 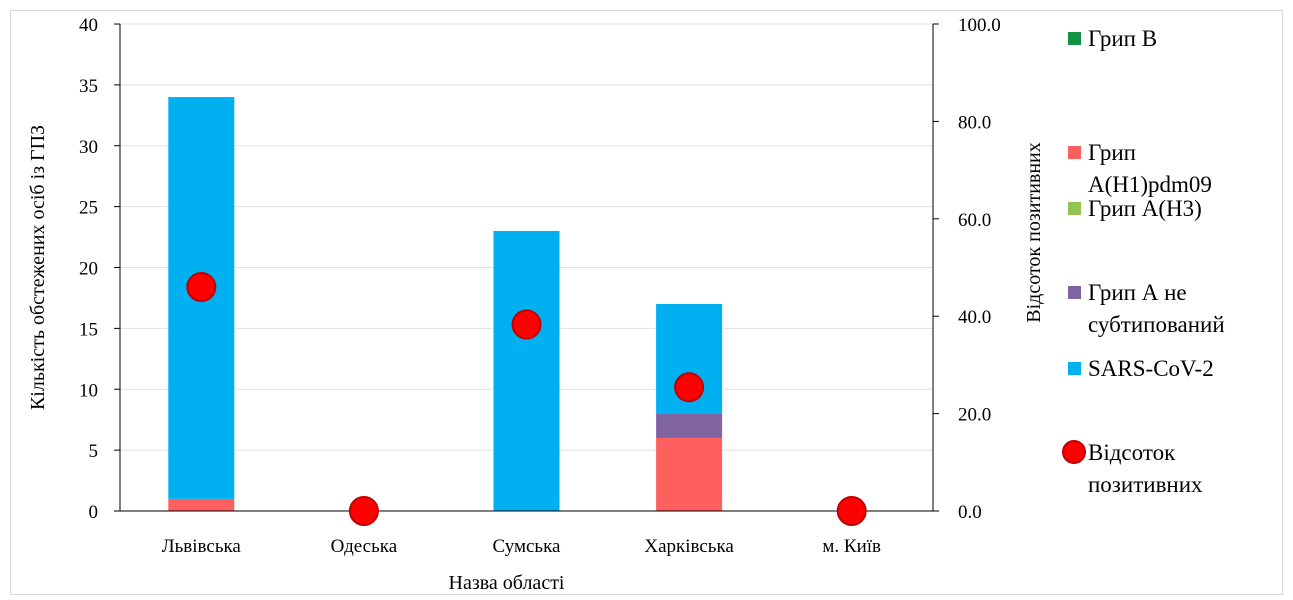 I want to click on legend-label: Грип А не, so click(x=1137, y=292).